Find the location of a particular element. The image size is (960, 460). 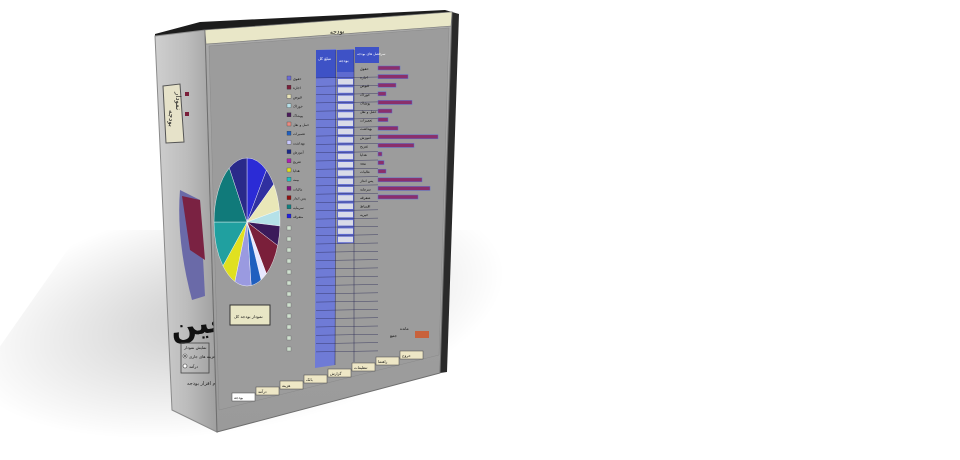

category-label: تعمیرات is located at coordinates (366, 121).